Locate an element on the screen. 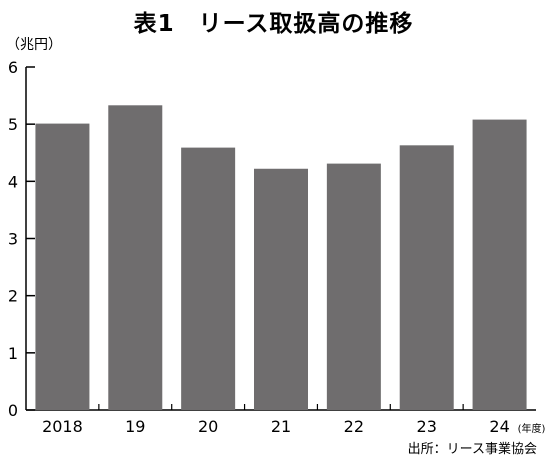 Image resolution: width=547 pixels, height=459 pixels. x-tick-label: 23 is located at coordinates (427, 426).